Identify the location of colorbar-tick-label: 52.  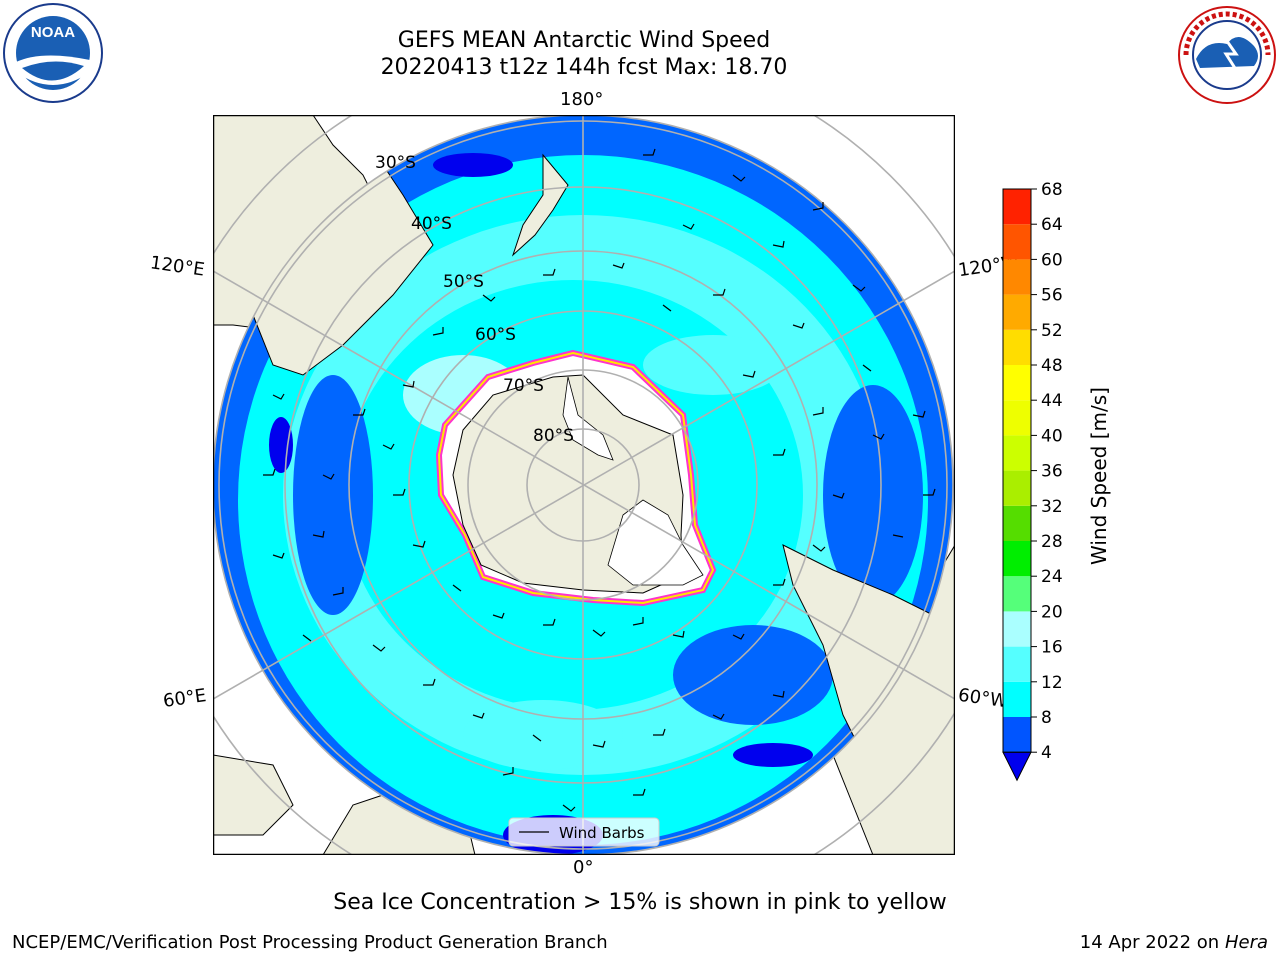
(1052, 331).